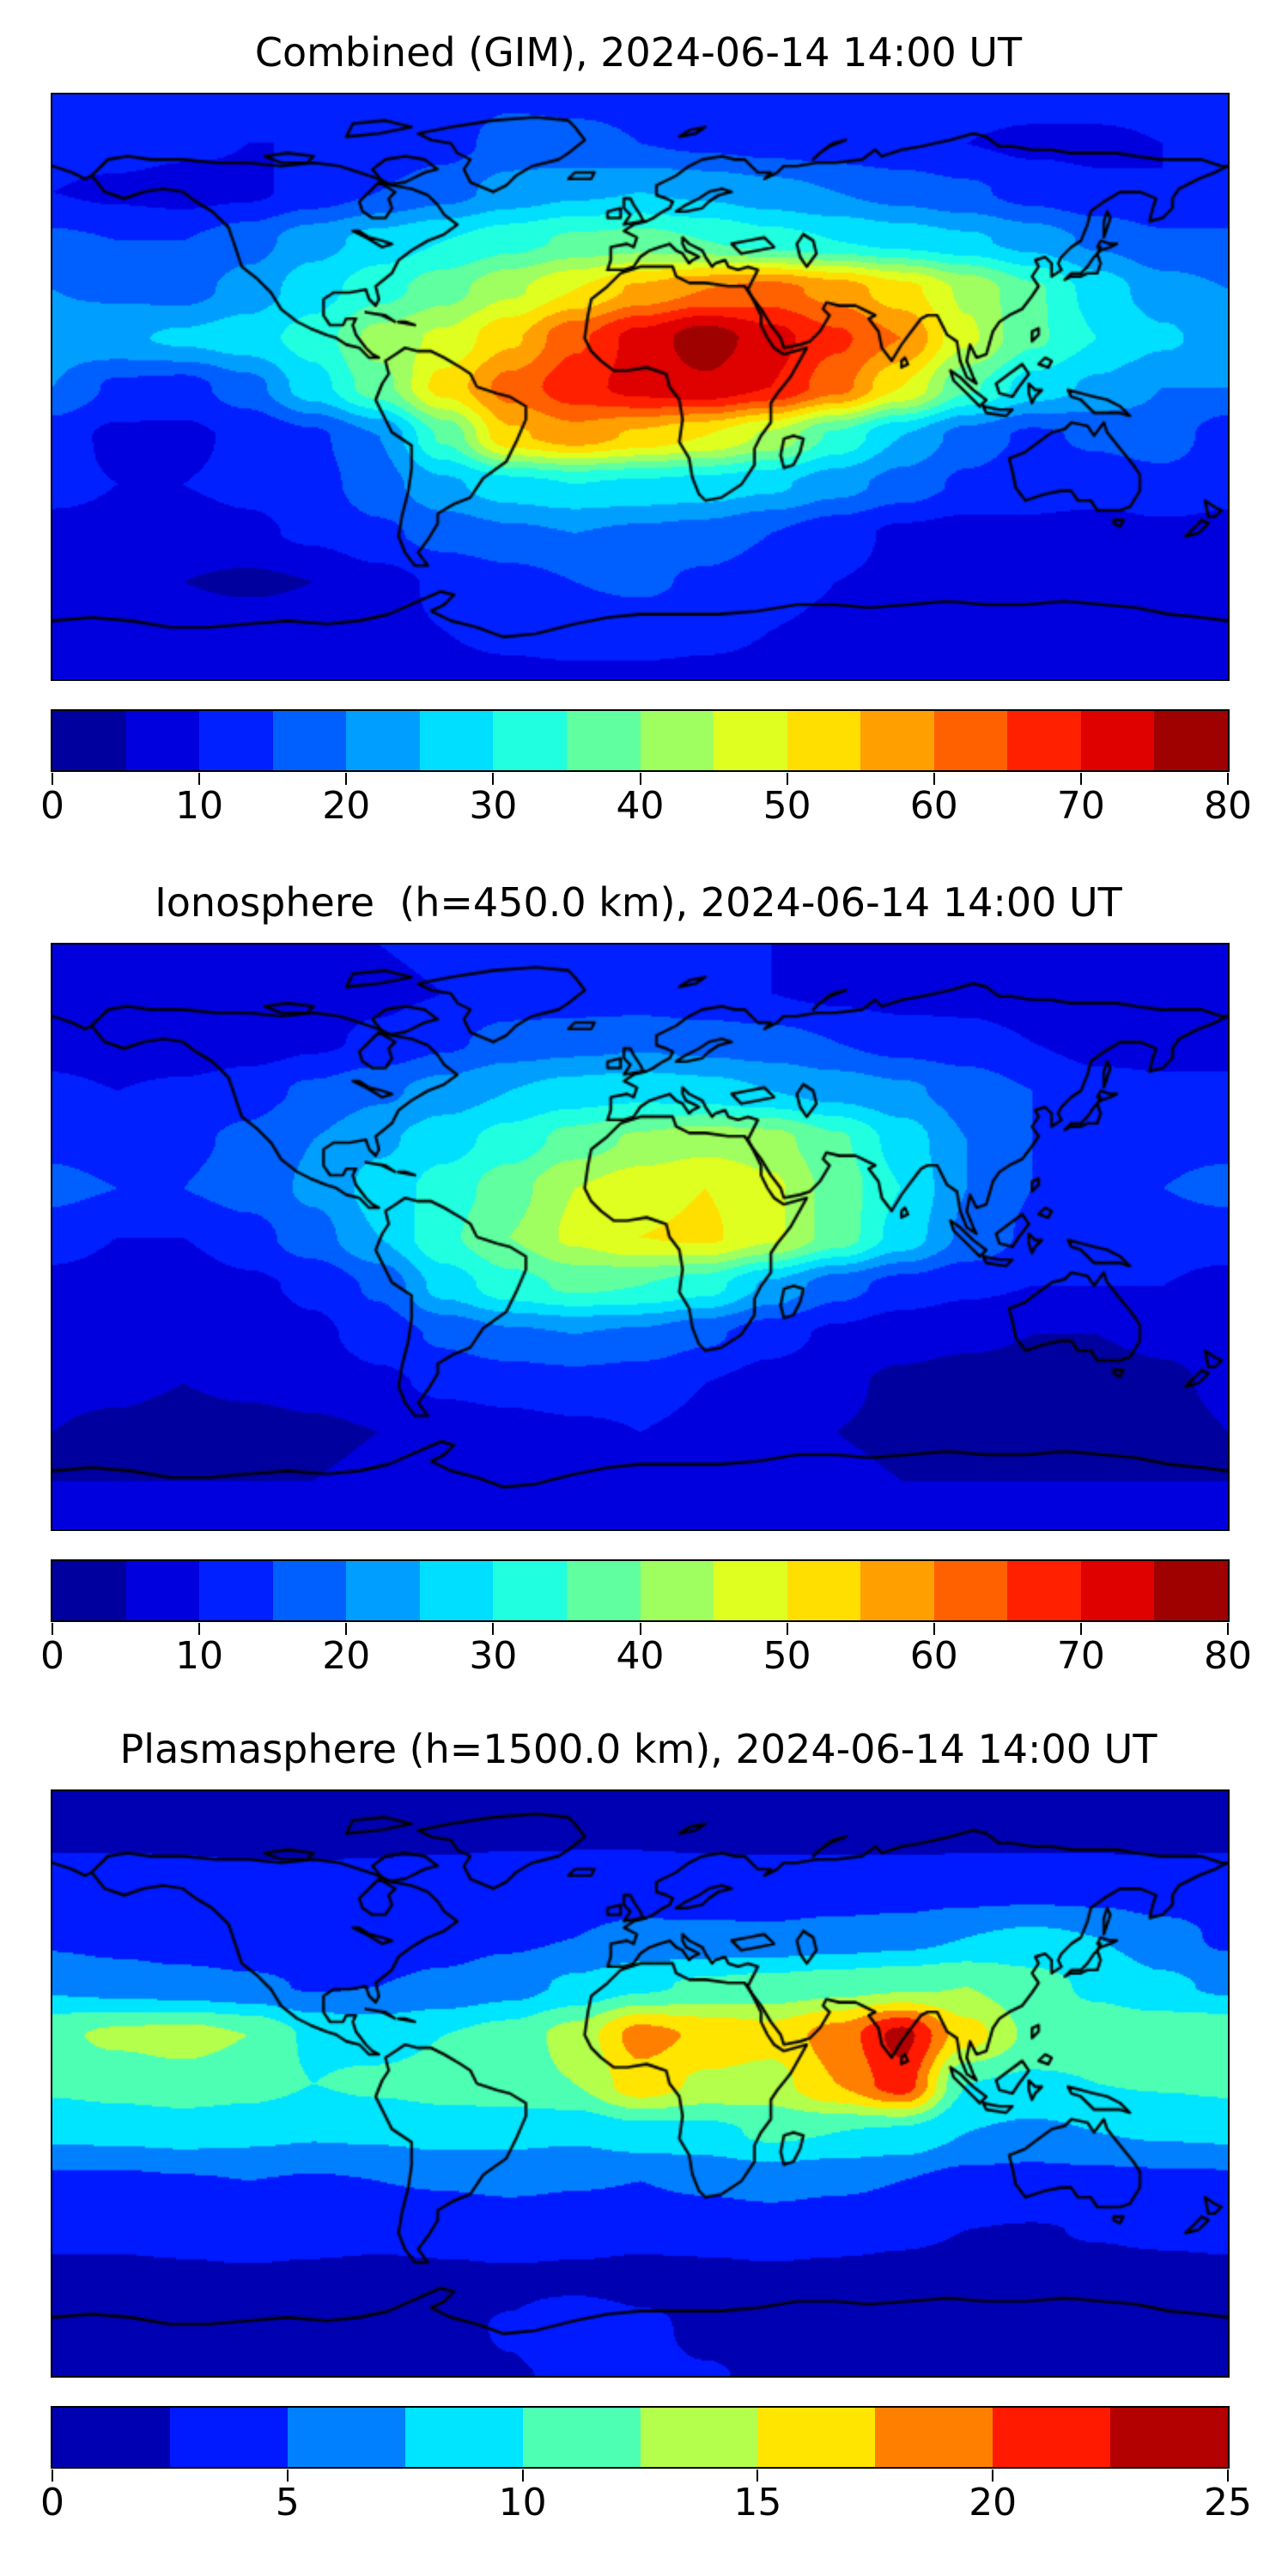  What do you see at coordinates (757, 2502) in the screenshot?
I see `colorbar-tick-label: 15` at bounding box center [757, 2502].